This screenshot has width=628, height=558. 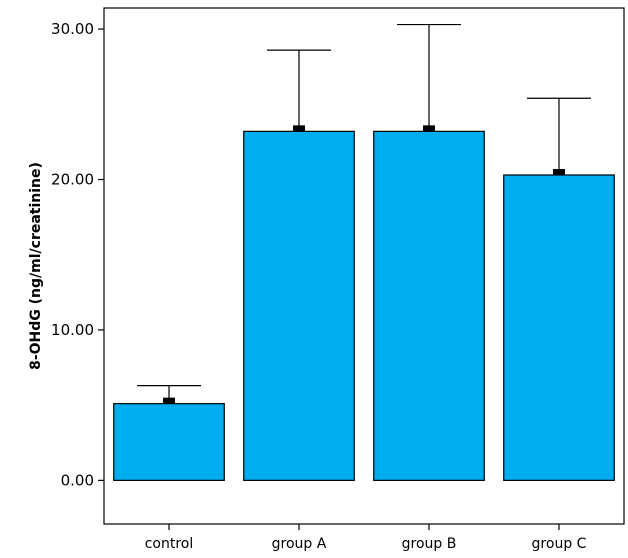 I want to click on y-axis: 0.00 10.00 20.00 30.00, so click(x=77, y=254).